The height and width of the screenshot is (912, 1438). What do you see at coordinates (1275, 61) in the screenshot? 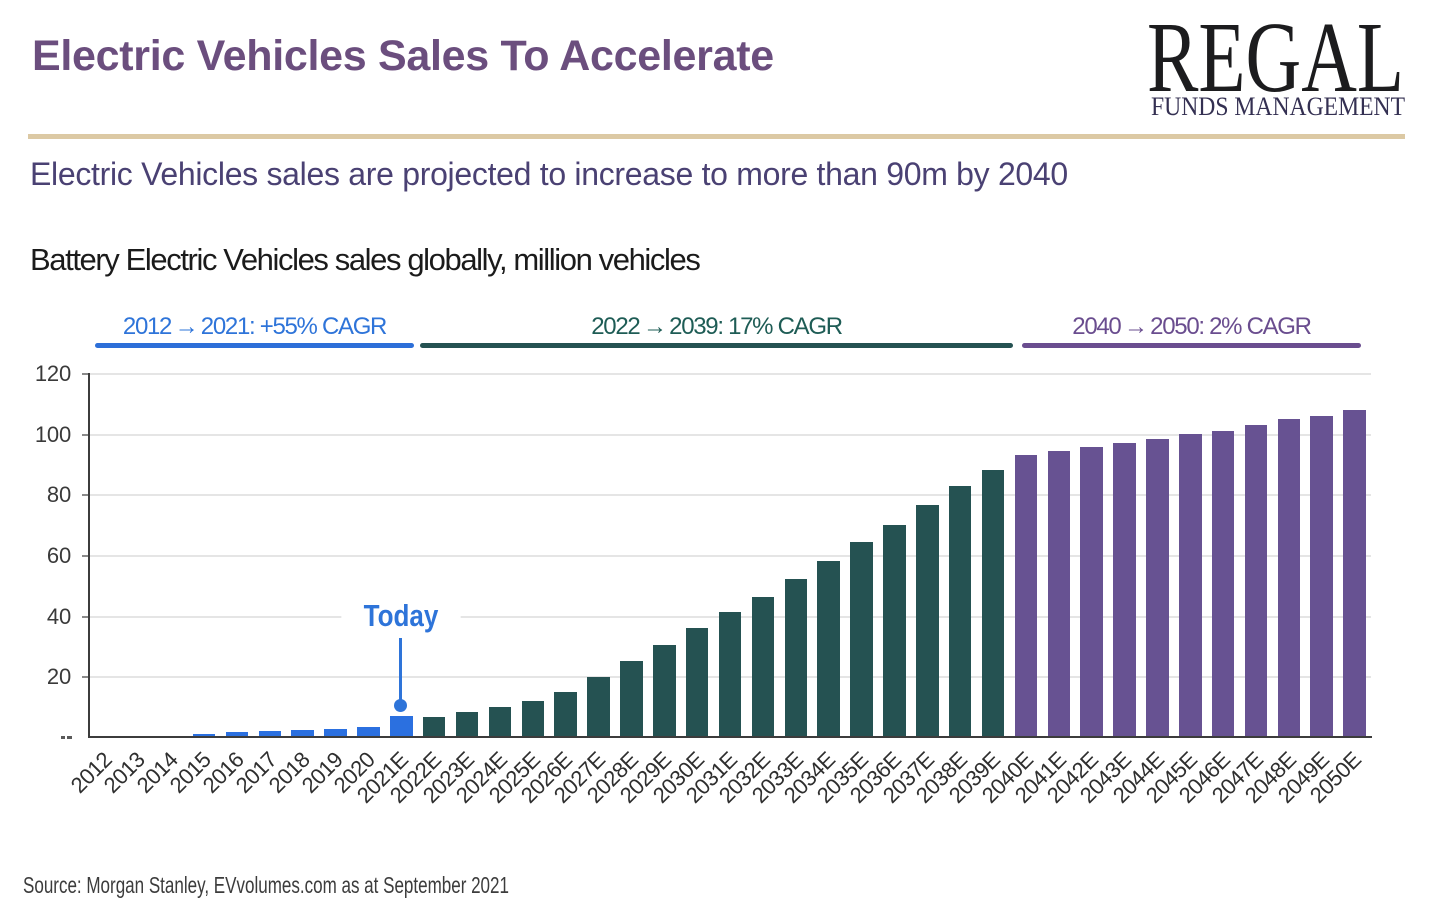
I see `svg-text: REGAL` at bounding box center [1275, 61].